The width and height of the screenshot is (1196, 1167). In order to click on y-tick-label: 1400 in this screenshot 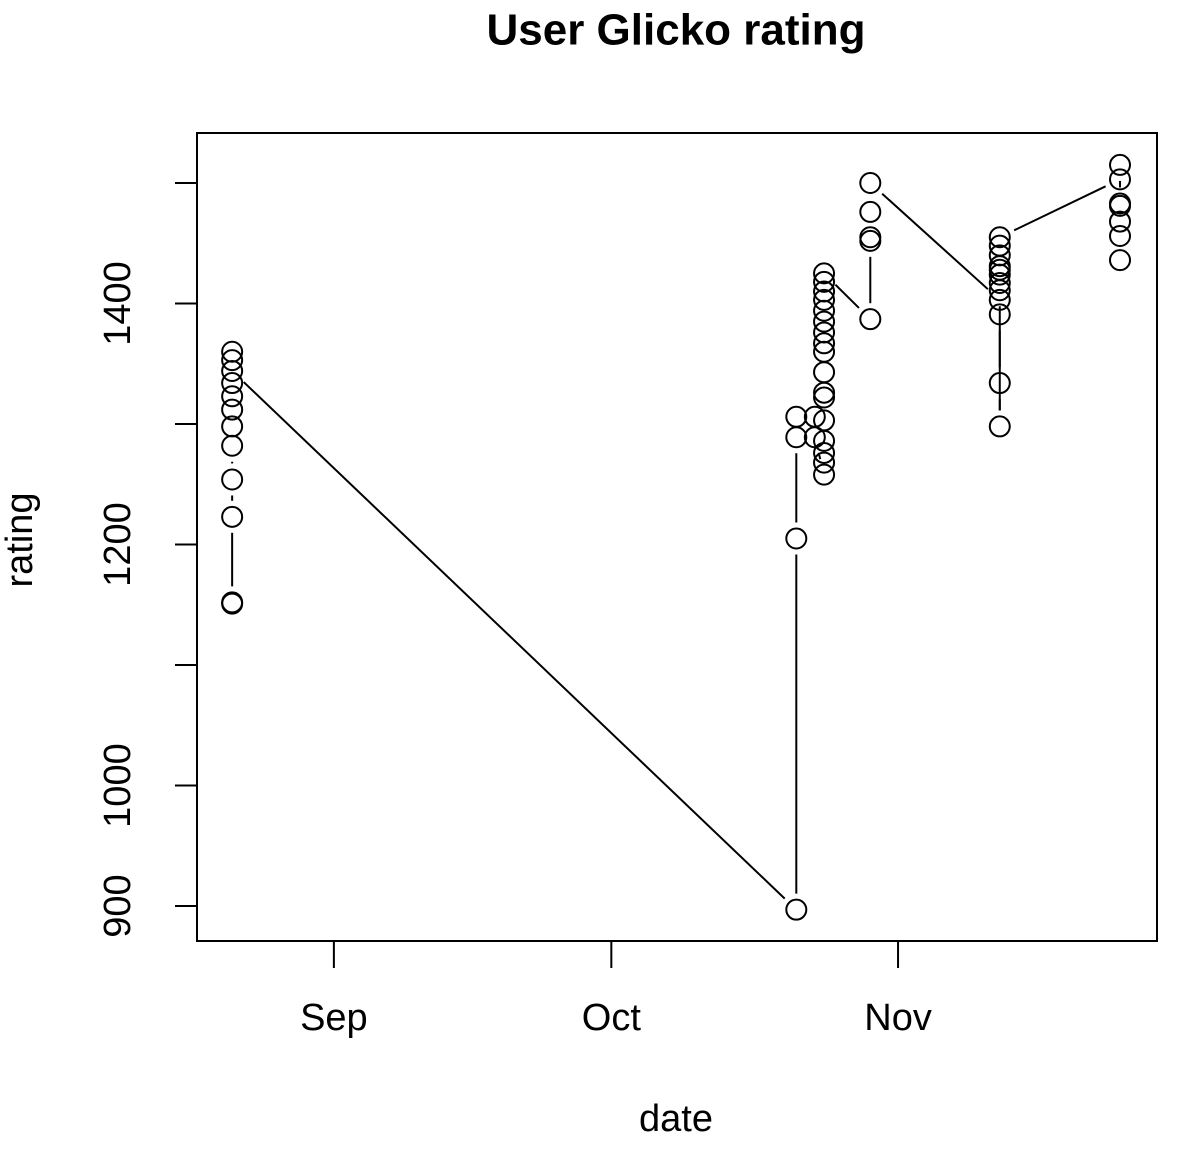, I will do `click(118, 303)`.